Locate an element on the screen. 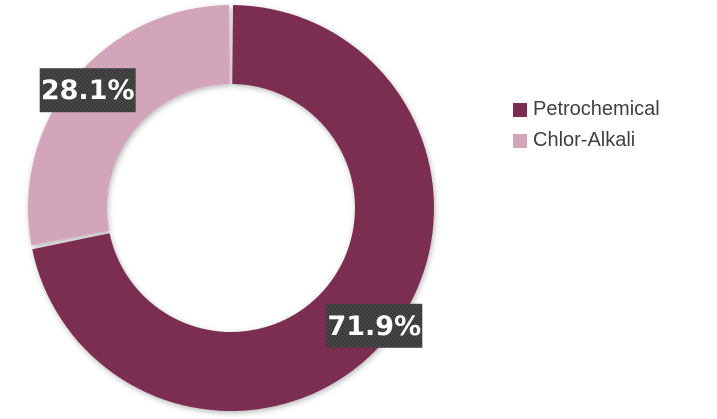 This screenshot has height=419, width=717. legend-label-petrochemical: Petrochemical is located at coordinates (596, 109).